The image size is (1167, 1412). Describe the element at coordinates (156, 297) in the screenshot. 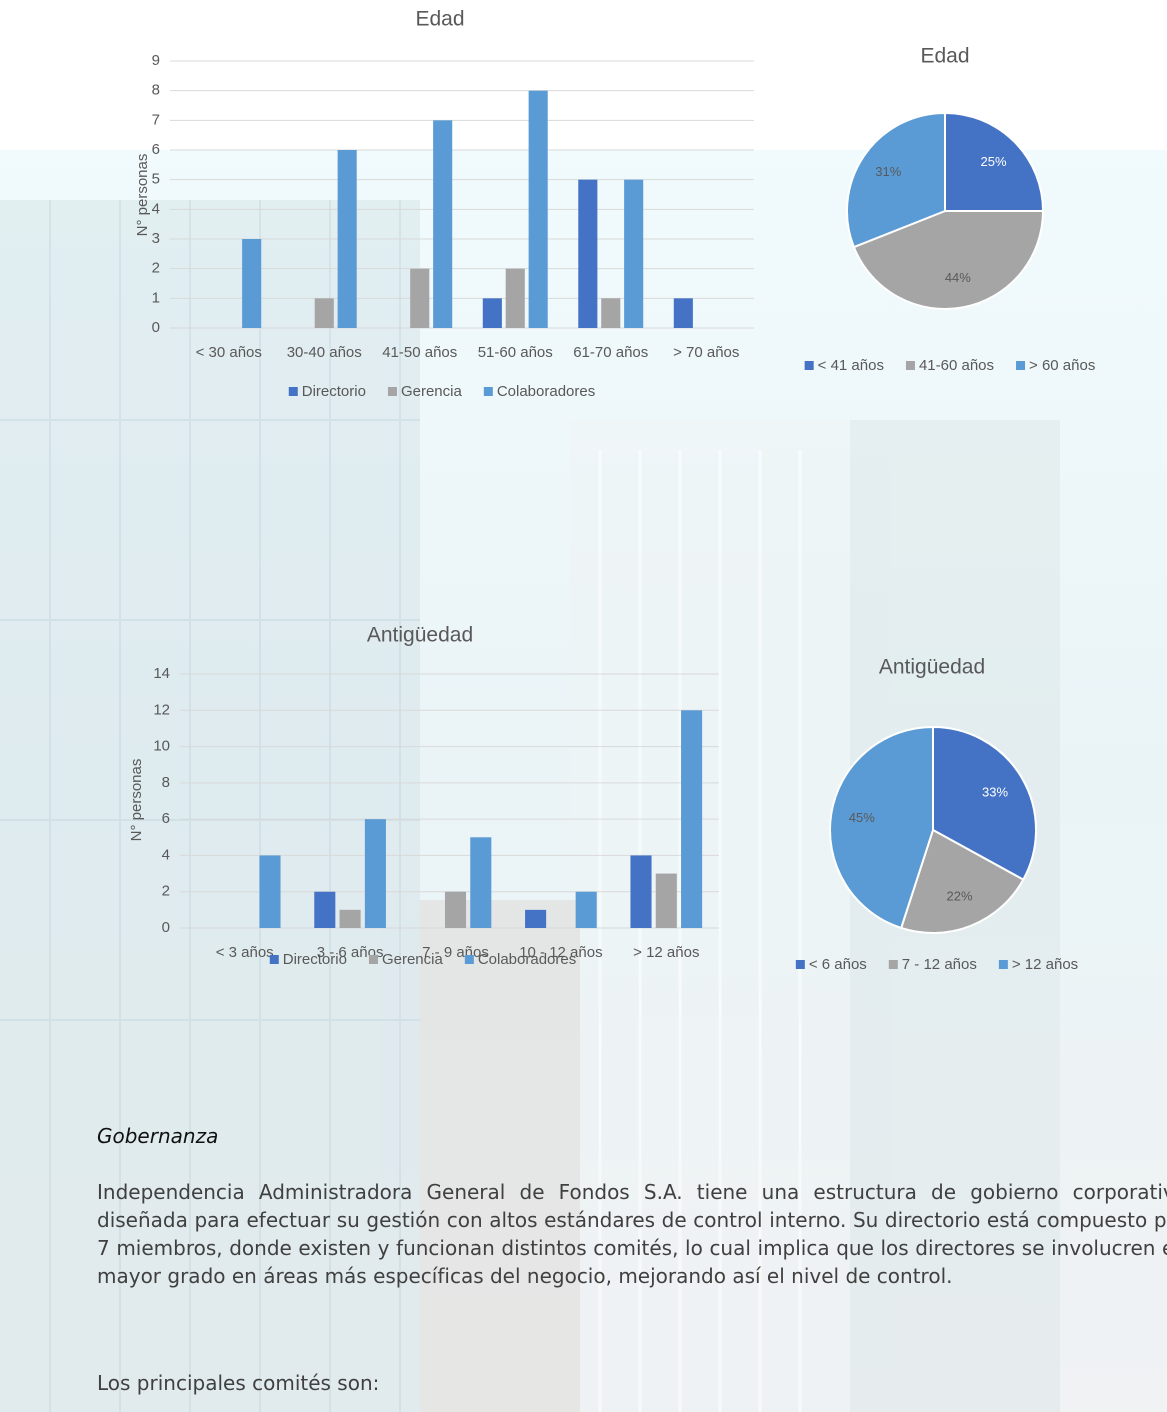

I see `y-tick-label: 1` at that location.